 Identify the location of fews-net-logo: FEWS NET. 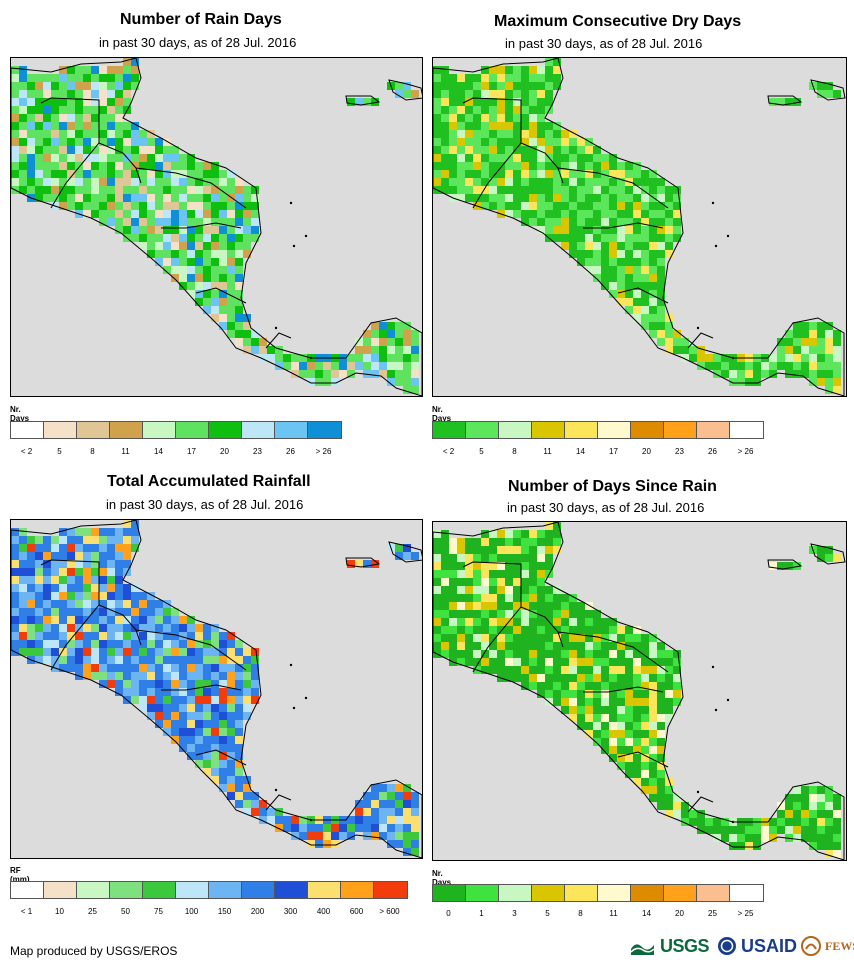
(839, 945).